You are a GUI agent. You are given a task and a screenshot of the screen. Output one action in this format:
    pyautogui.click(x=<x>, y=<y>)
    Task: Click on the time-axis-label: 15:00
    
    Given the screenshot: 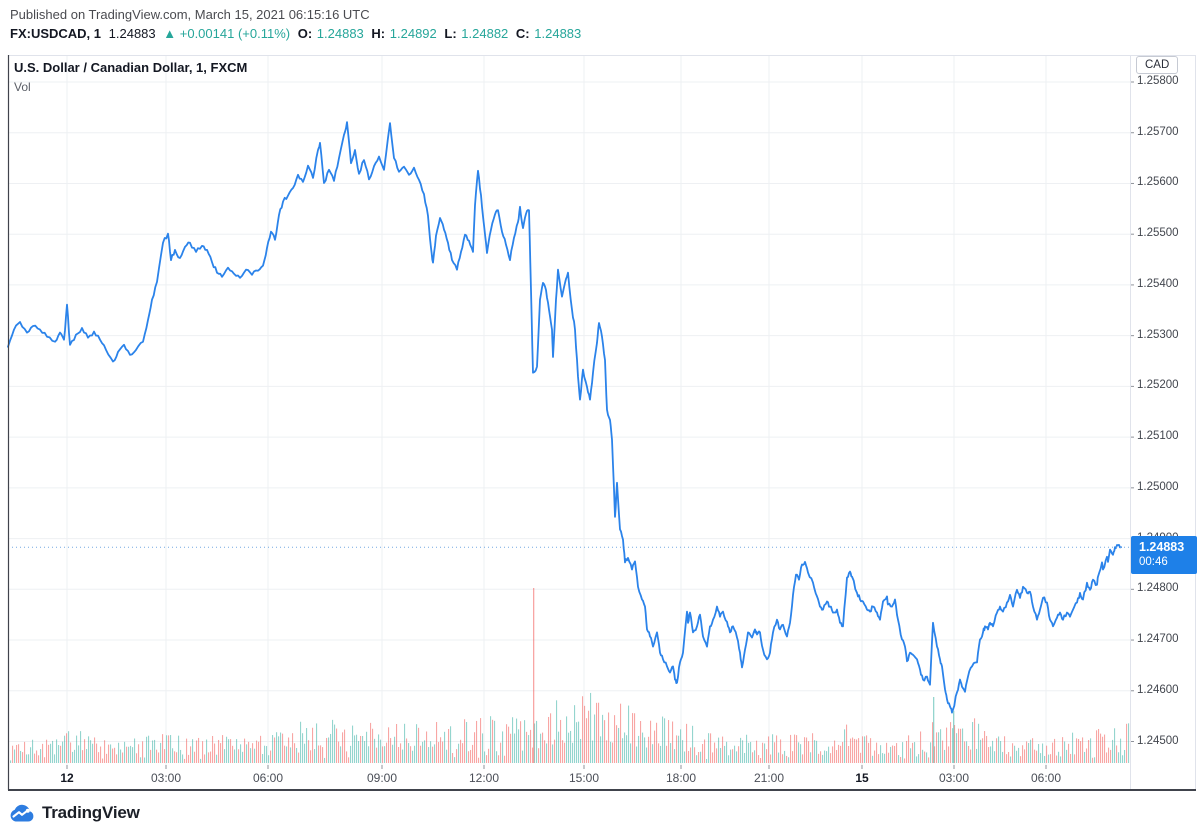 What is the action you would take?
    pyautogui.click(x=584, y=778)
    